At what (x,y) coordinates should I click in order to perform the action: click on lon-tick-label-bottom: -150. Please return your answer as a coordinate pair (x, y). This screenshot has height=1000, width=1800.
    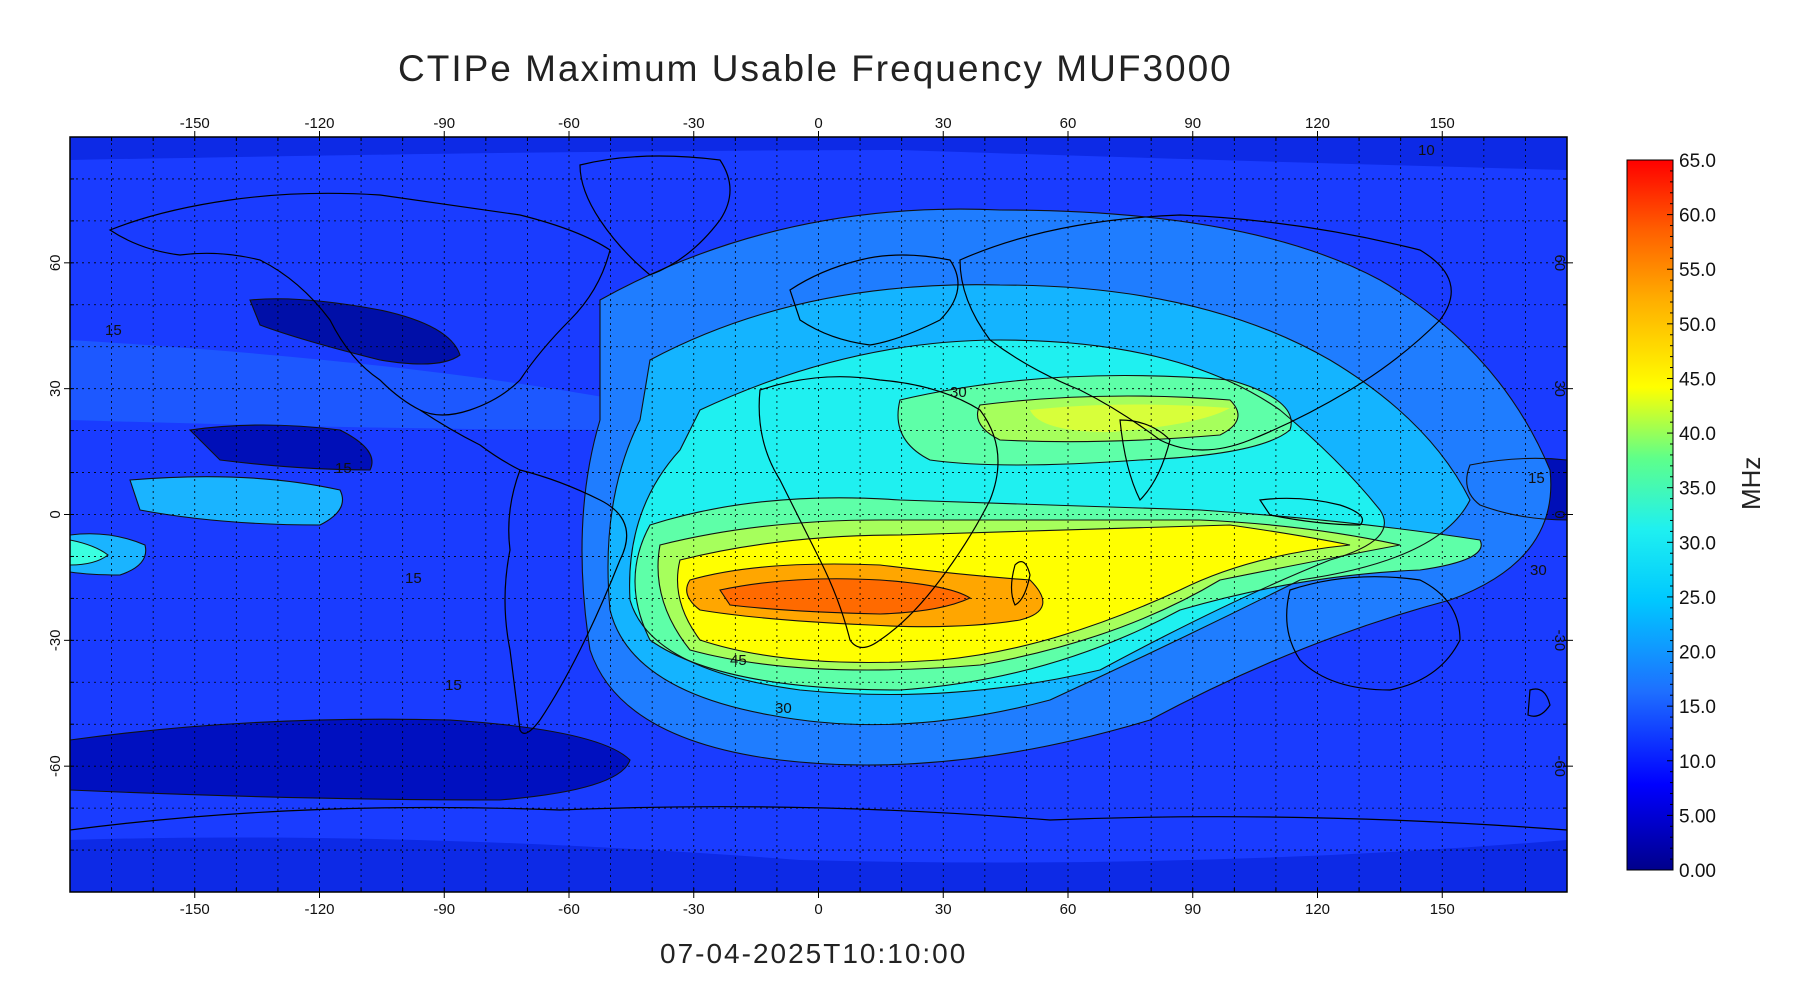
    Looking at the image, I should click on (195, 909).